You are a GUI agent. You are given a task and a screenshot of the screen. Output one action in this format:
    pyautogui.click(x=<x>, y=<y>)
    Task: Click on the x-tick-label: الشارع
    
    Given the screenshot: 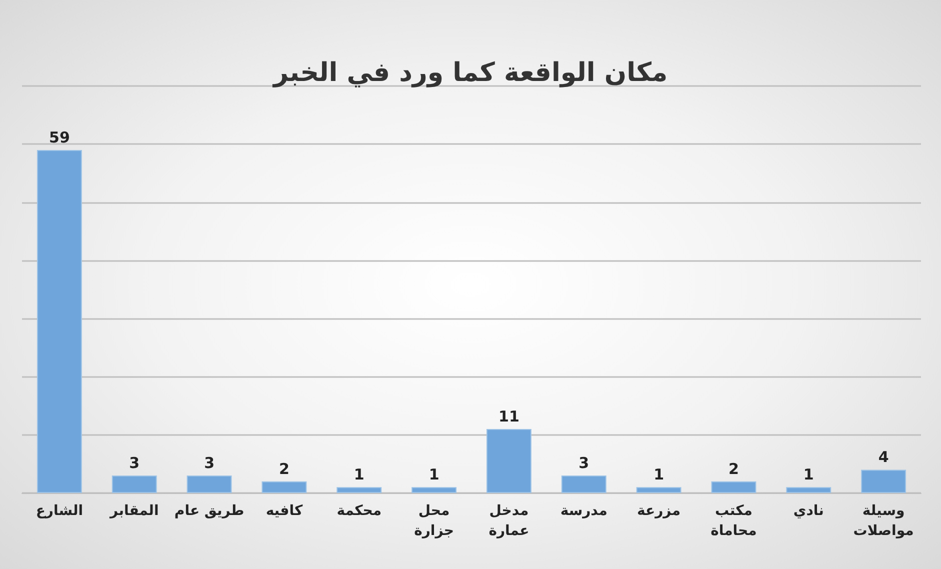 What is the action you would take?
    pyautogui.click(x=60, y=511)
    